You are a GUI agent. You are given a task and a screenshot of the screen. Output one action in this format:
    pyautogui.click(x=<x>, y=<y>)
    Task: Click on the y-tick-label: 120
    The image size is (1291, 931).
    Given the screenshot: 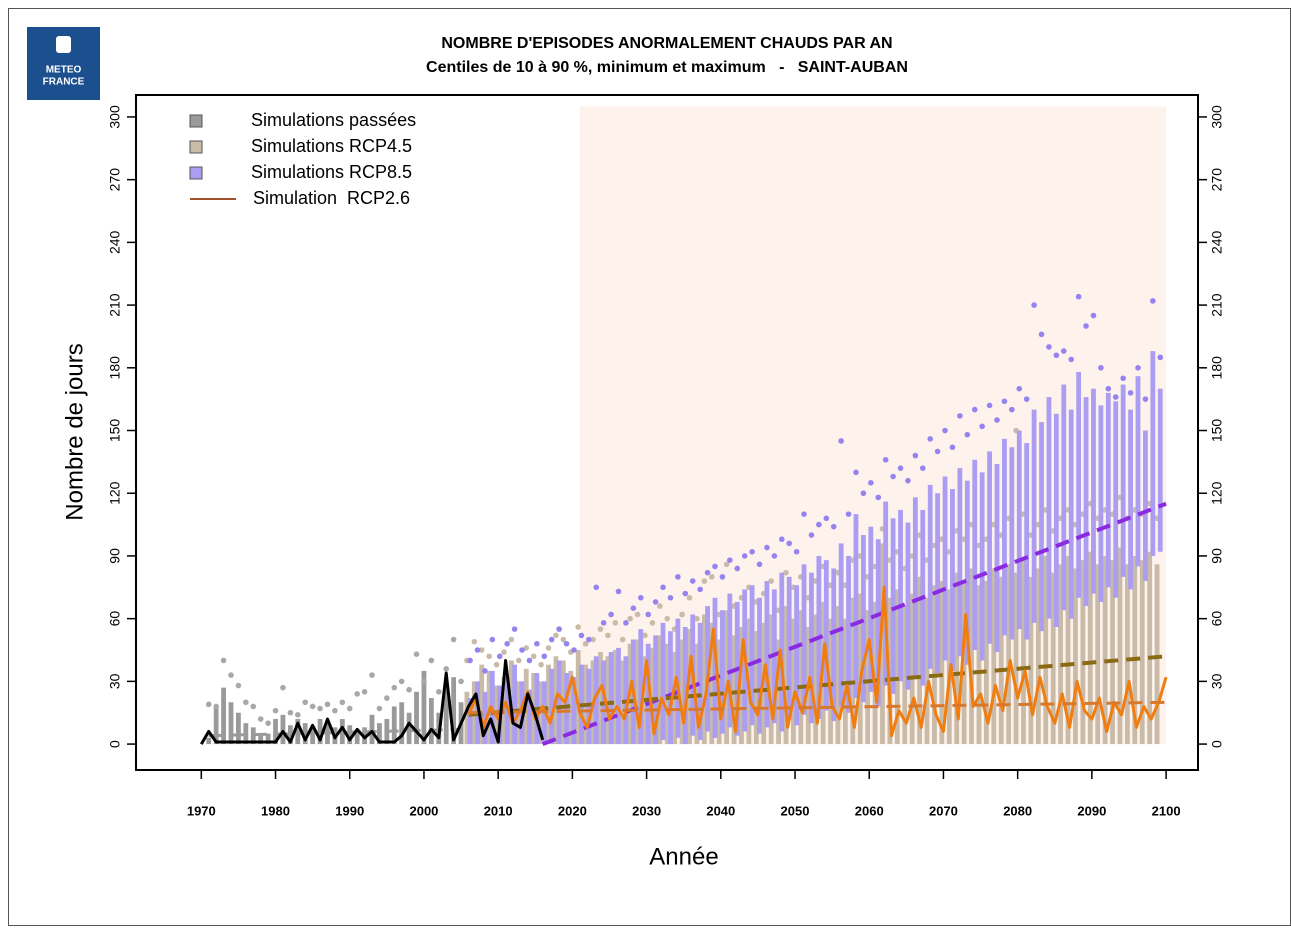 What is the action you would take?
    pyautogui.click(x=115, y=493)
    